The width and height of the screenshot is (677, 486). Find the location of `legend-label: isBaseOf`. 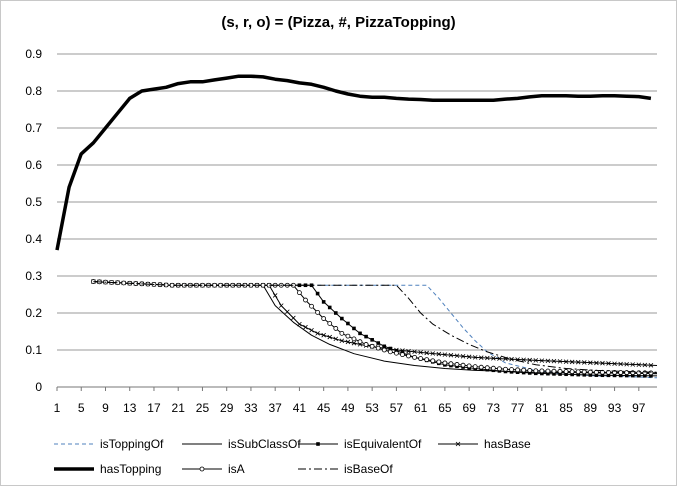

legend-label: isBaseOf is located at coordinates (368, 469).